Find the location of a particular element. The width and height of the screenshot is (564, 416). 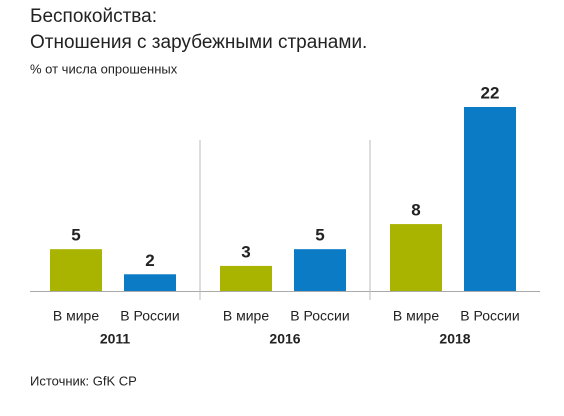

value-label: 22 is located at coordinates (490, 92).